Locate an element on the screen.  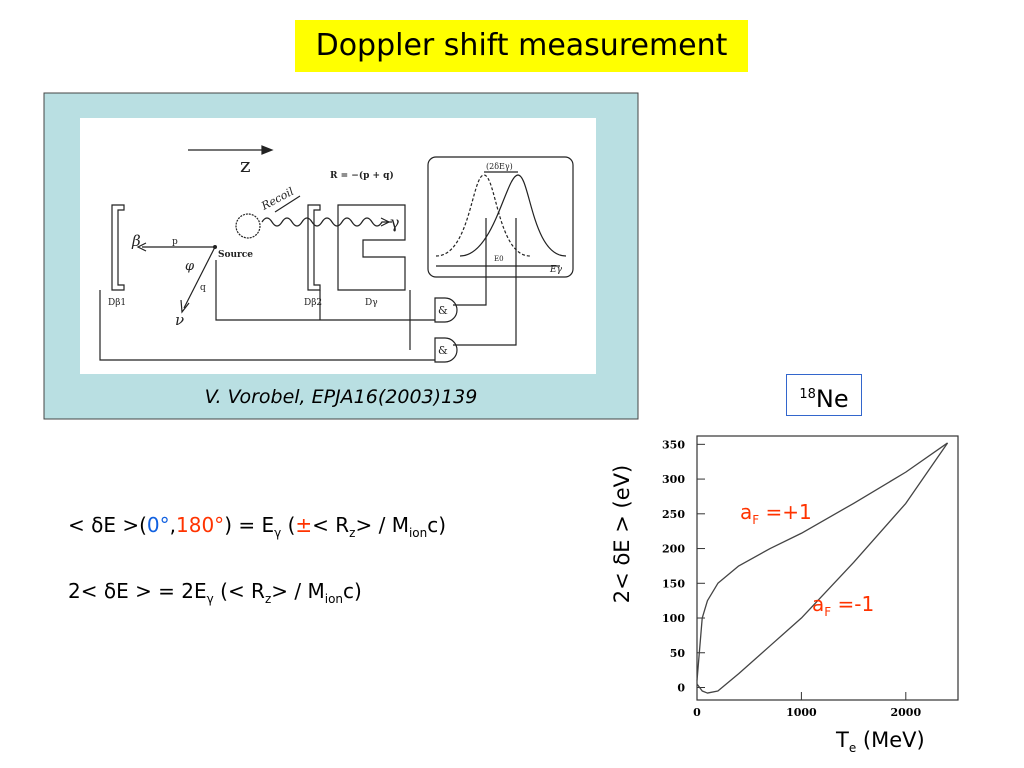
label: Eγ is located at coordinates (556, 270).